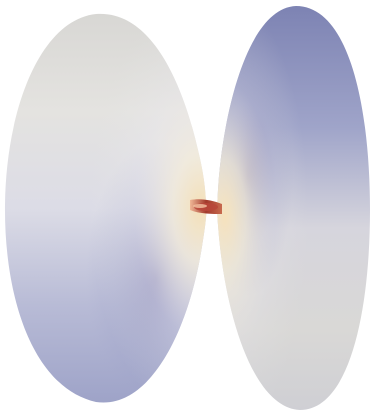 This screenshot has height=416, width=373. What do you see at coordinates (206, 206) in the screenshot?
I see `throat` at bounding box center [206, 206].